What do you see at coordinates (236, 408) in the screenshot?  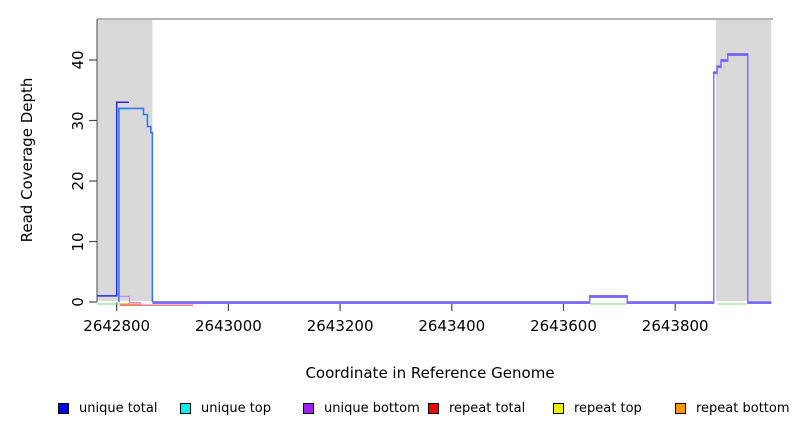 I see `legend-label: unique top` at bounding box center [236, 408].